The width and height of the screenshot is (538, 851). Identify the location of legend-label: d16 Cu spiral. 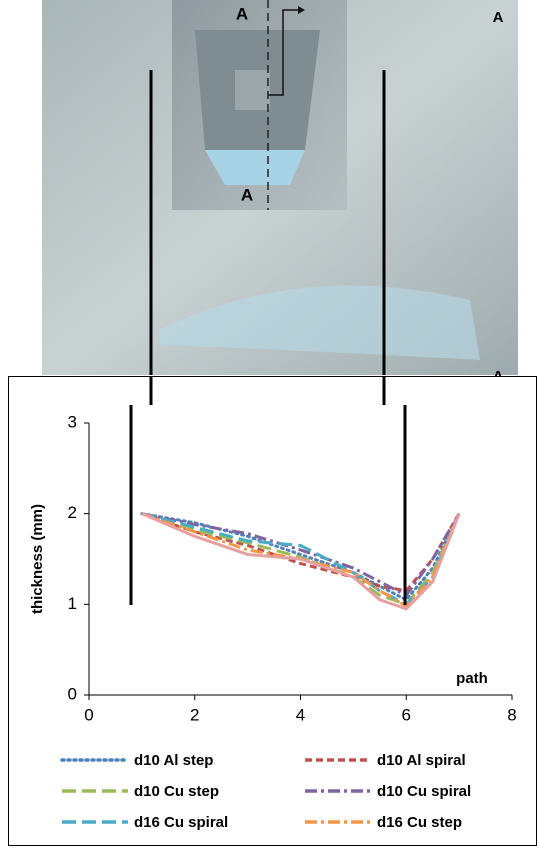
(181, 822).